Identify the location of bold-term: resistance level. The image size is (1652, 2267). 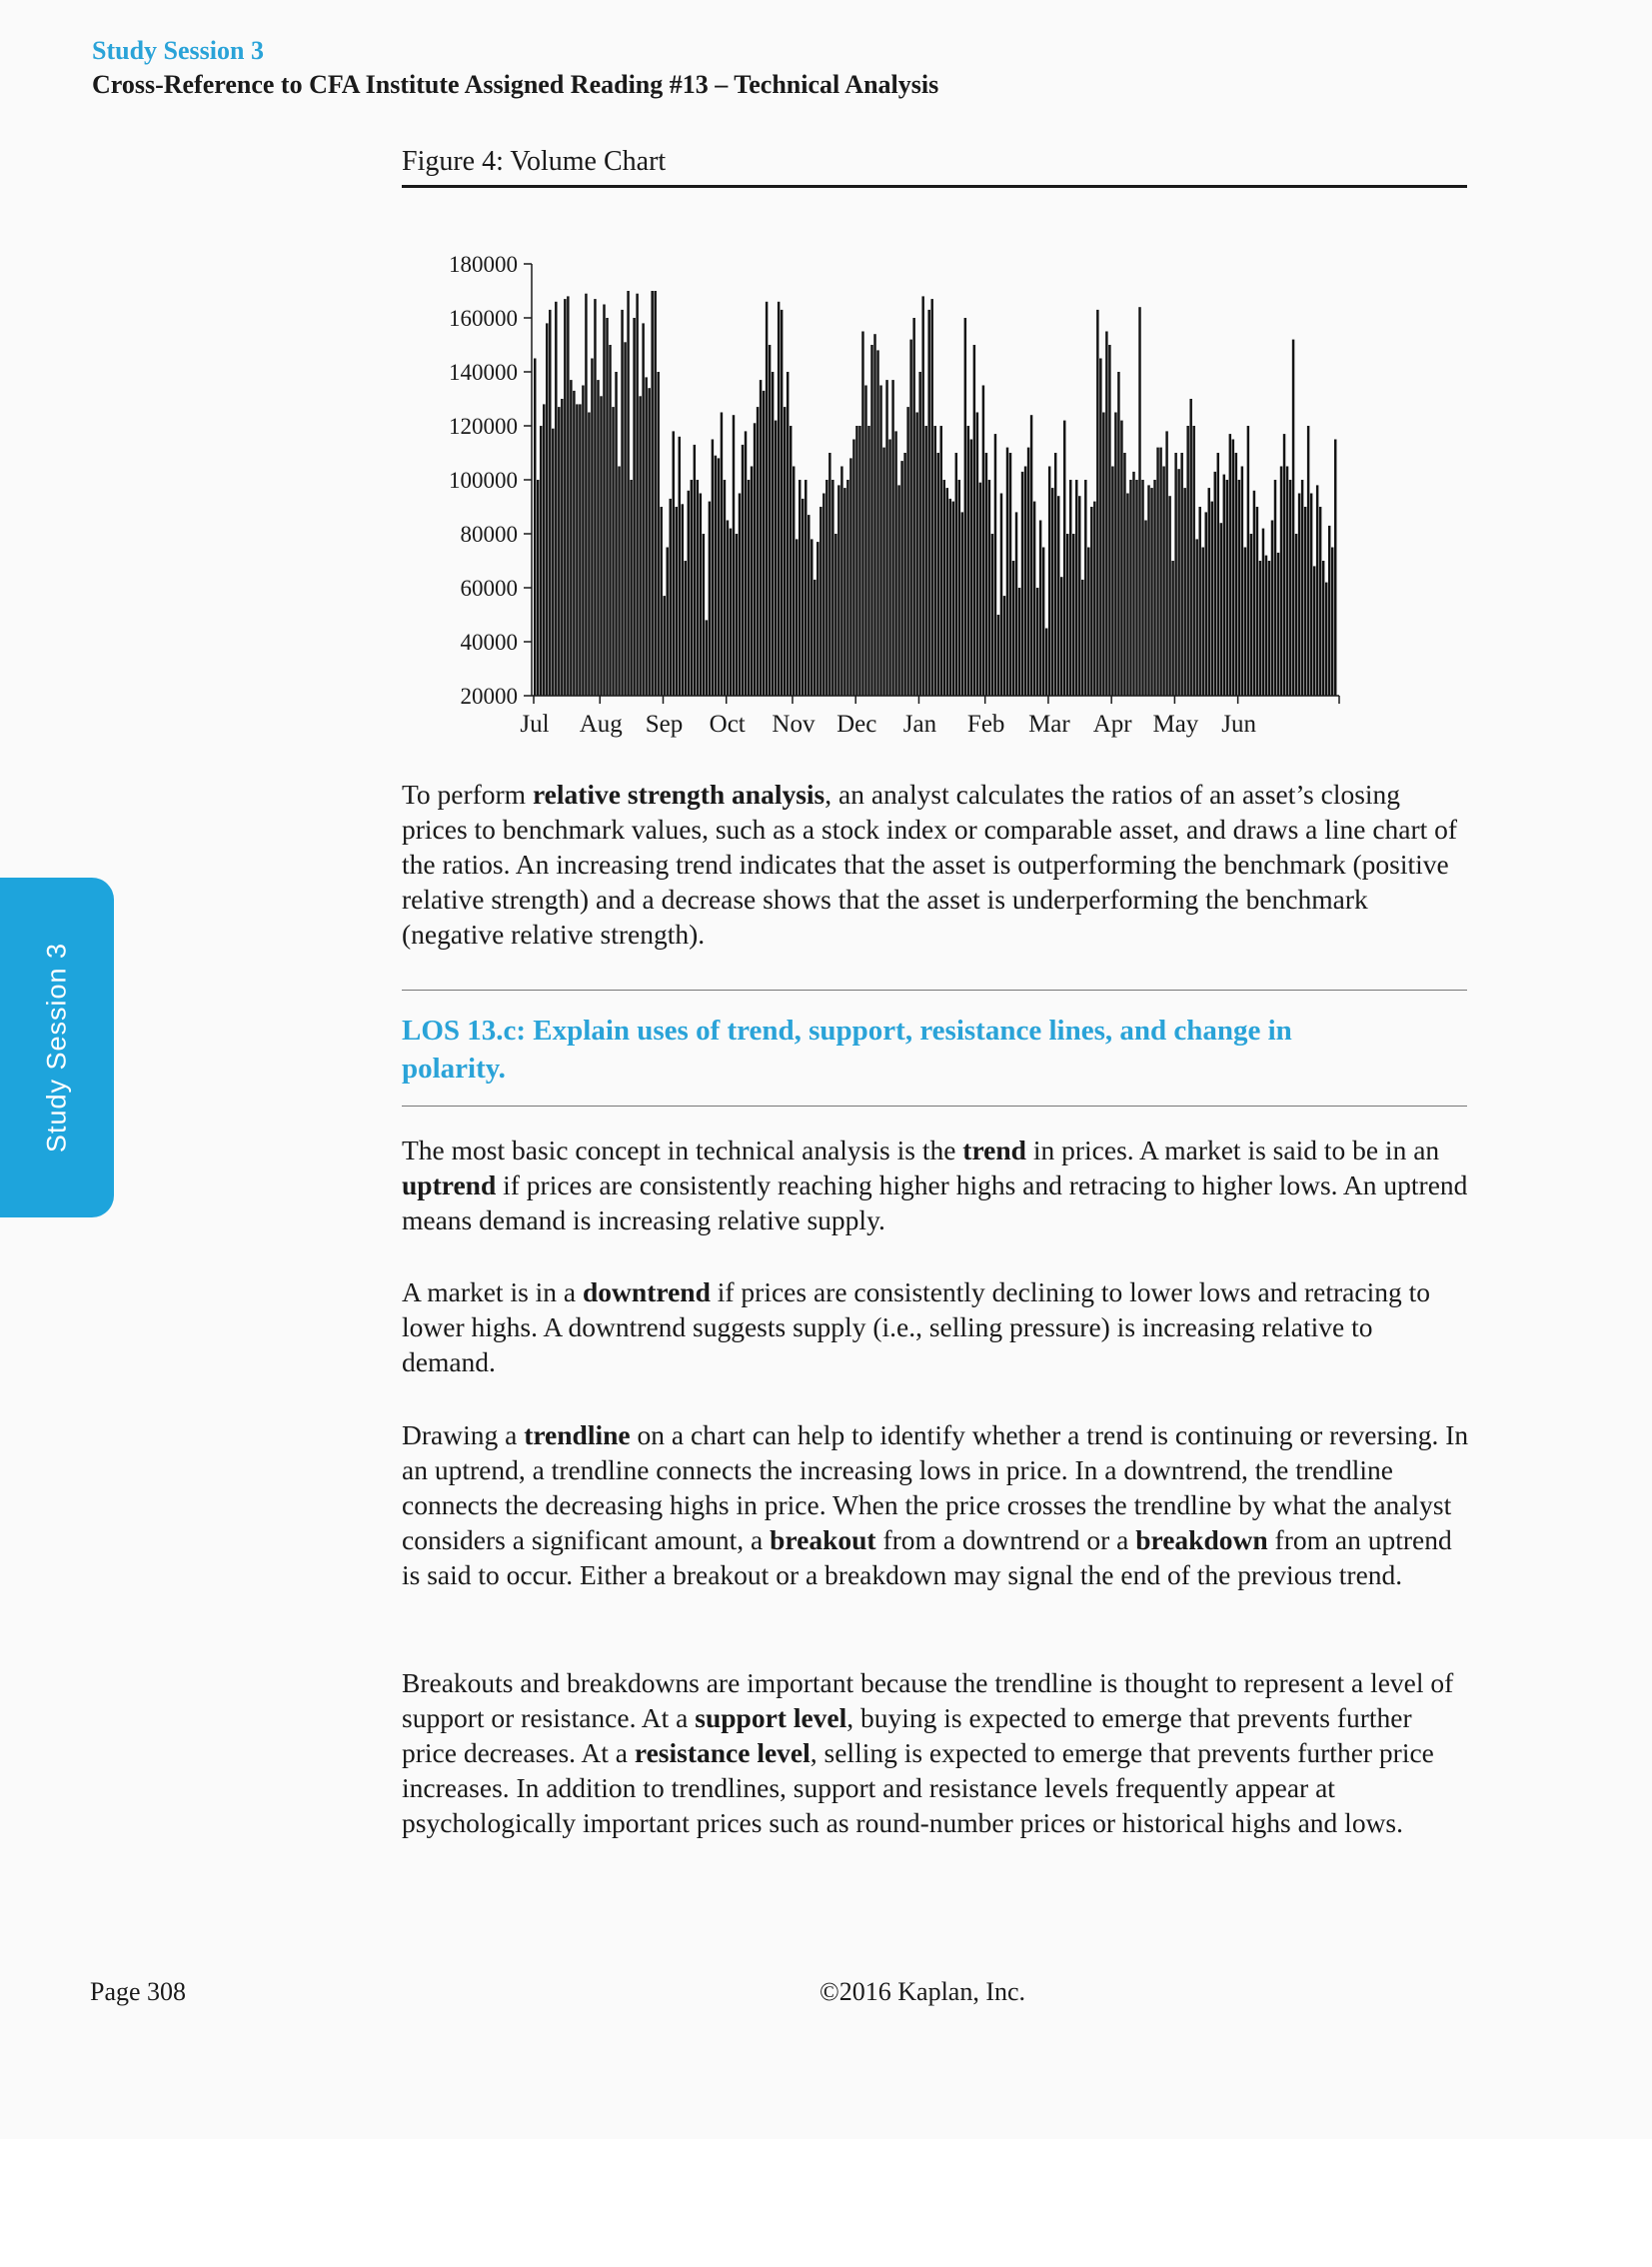
(722, 1752).